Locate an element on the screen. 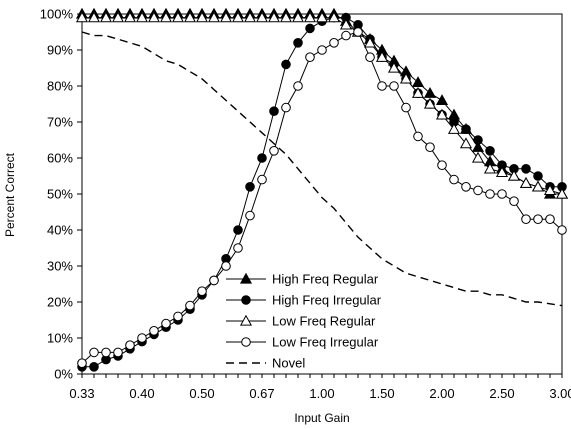 This screenshot has width=571, height=429. x-tick-label: 0.33 is located at coordinates (81, 393).